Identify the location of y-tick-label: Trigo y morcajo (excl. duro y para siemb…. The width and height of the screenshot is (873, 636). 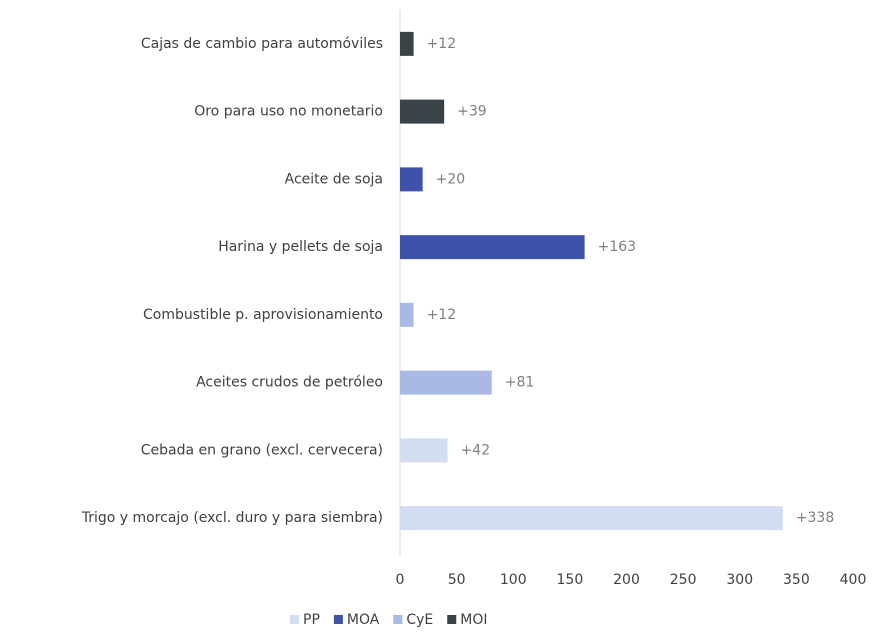
(232, 518).